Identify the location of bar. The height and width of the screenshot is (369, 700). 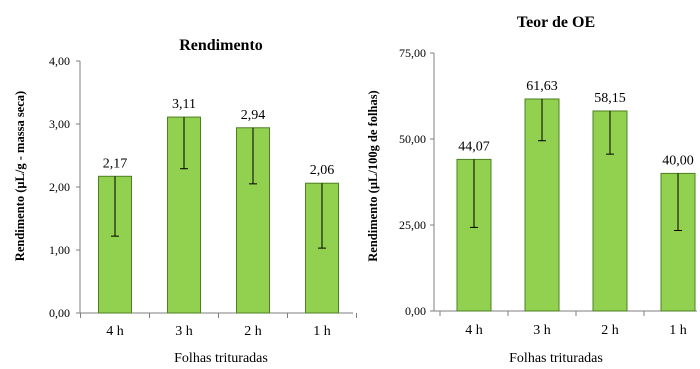
(253, 220).